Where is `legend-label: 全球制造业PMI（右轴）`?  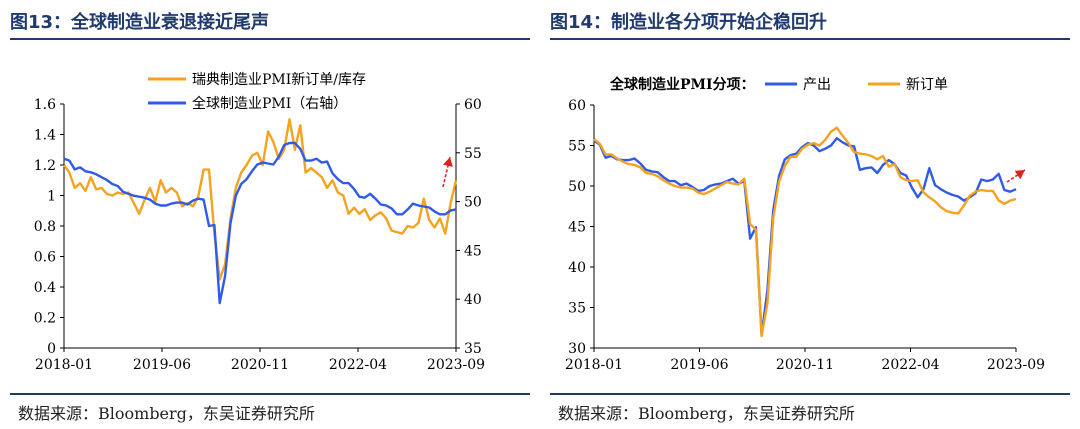
legend-label: 全球制造业PMI（右轴） is located at coordinates (269, 103).